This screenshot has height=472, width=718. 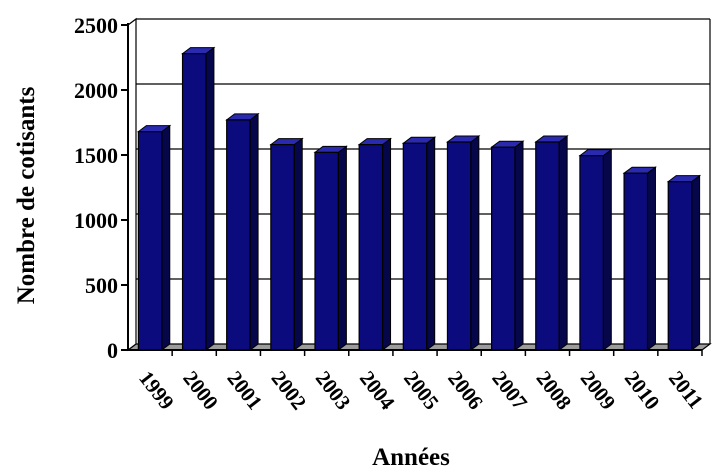 I want to click on x-tick-label: 2009, so click(x=598, y=390).